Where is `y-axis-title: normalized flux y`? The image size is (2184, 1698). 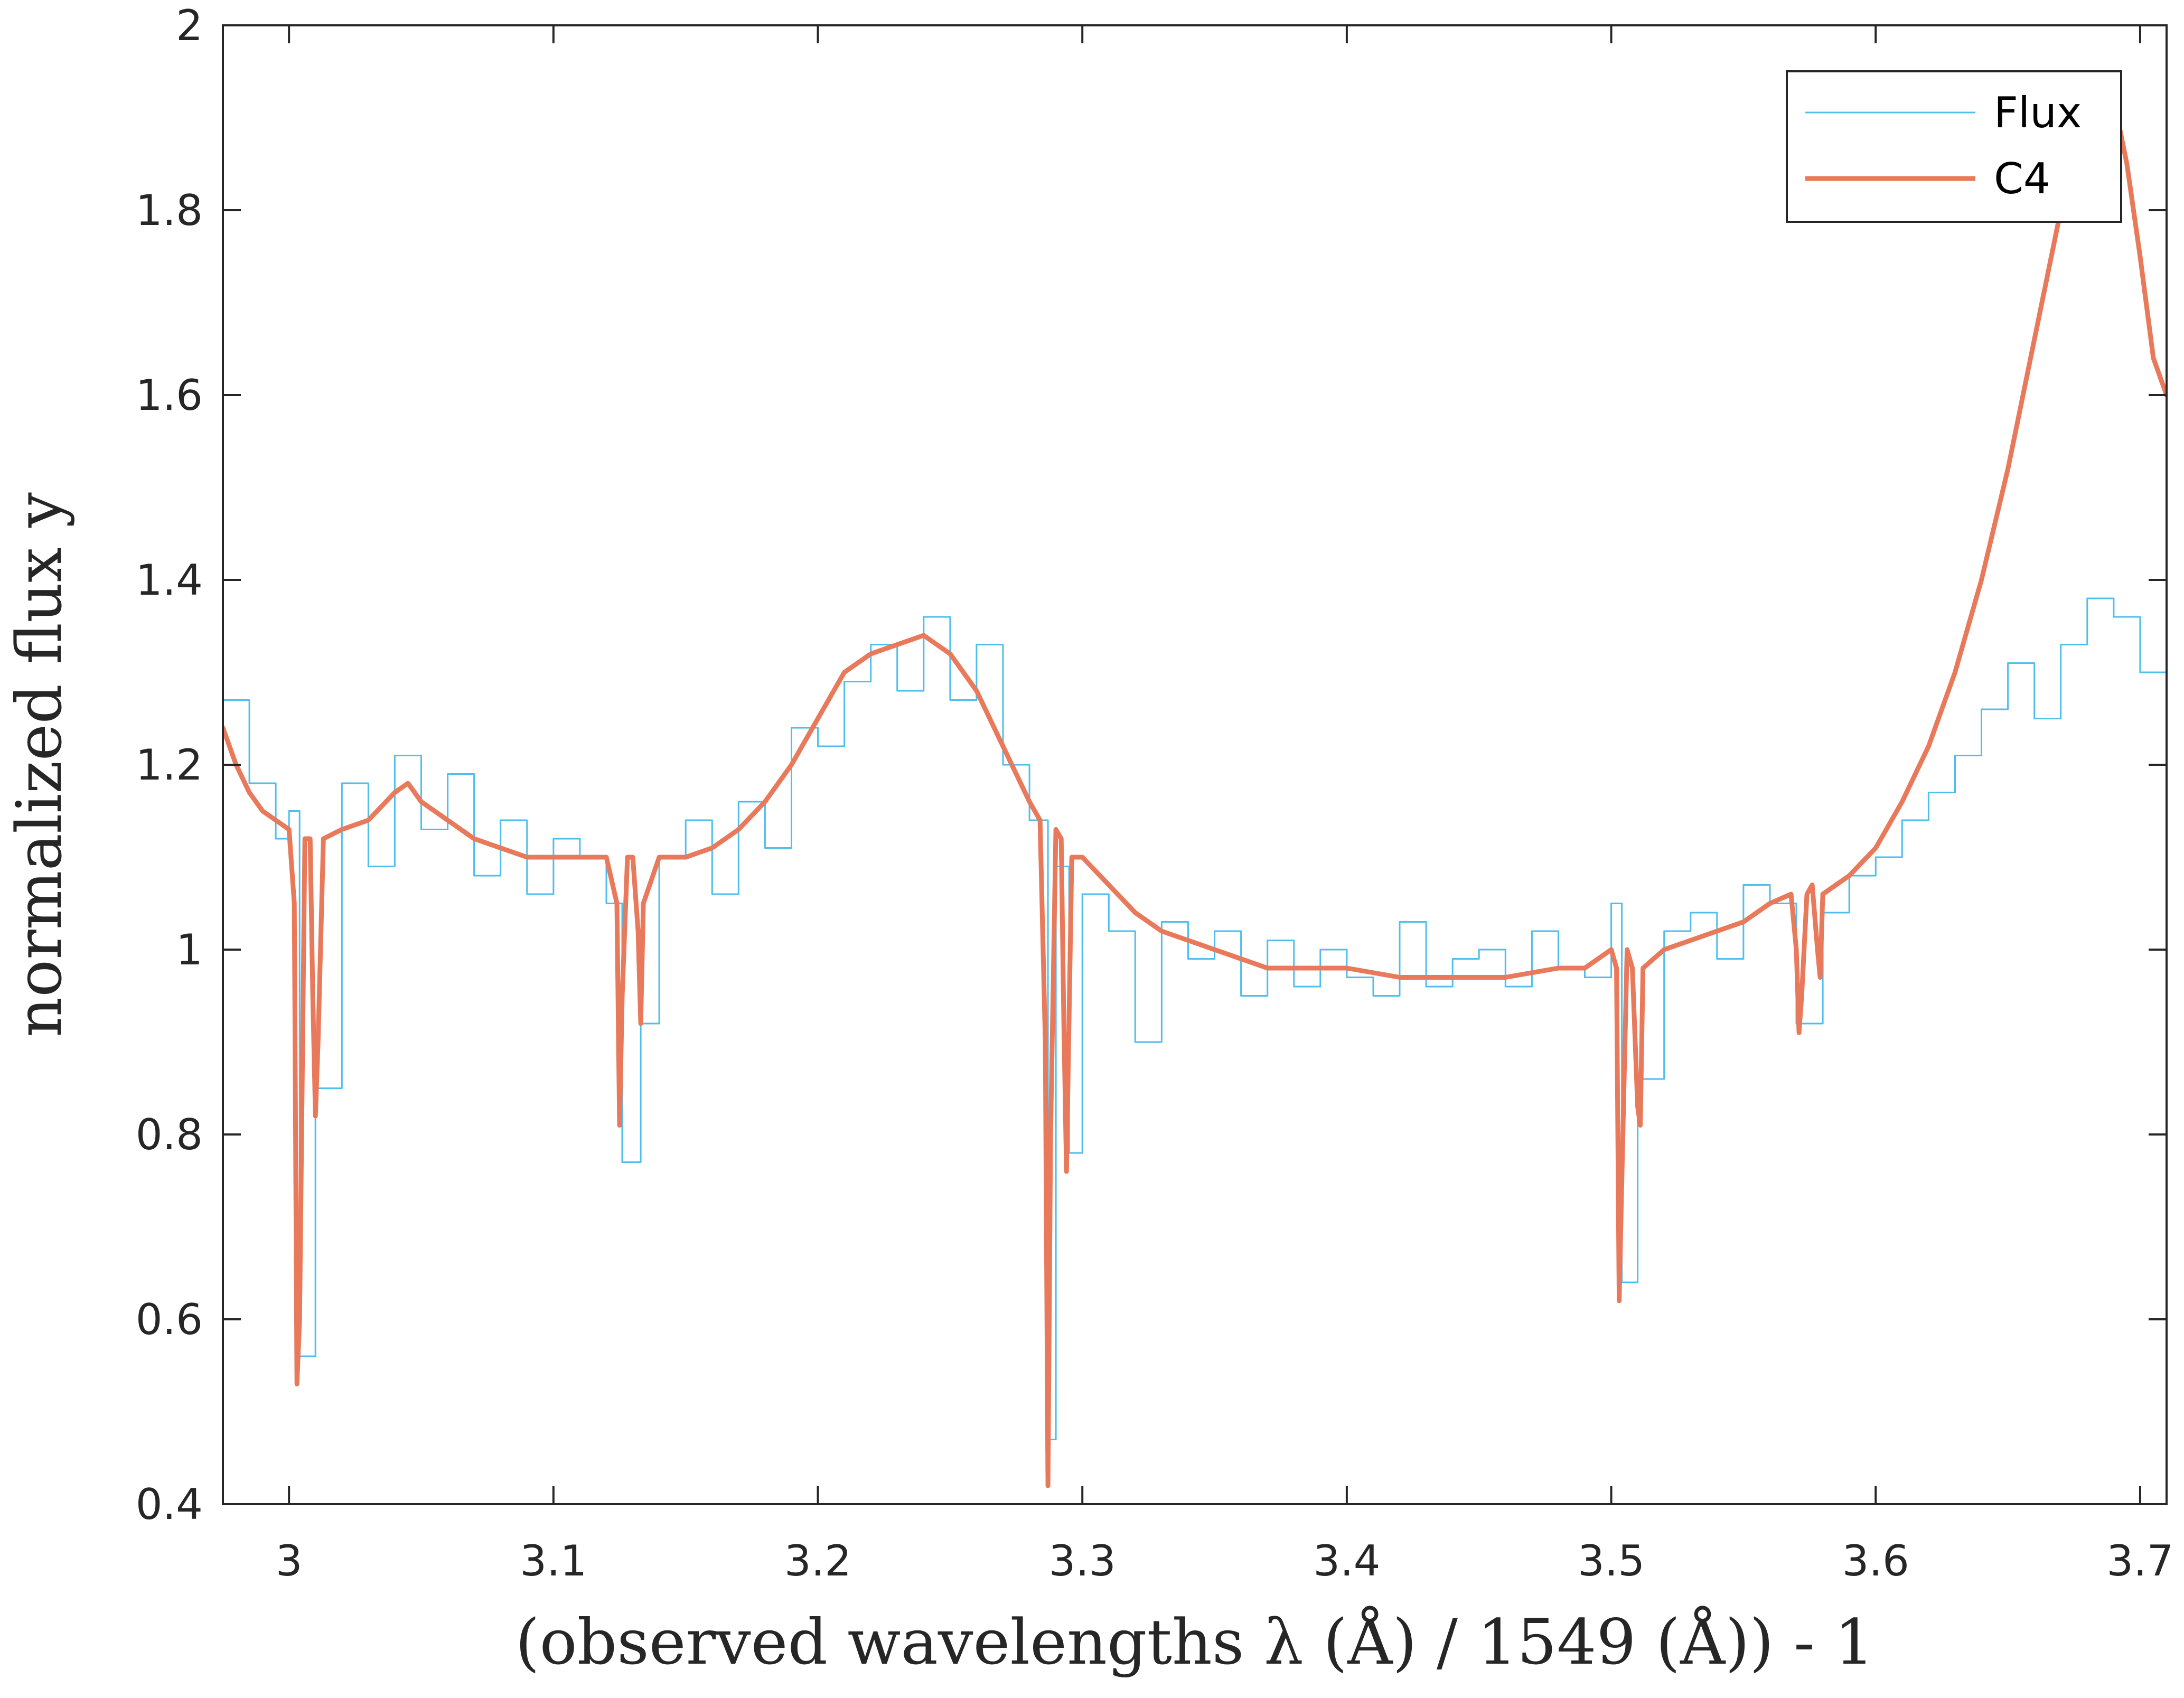
y-axis-title: normalized flux y is located at coordinates (40, 764).